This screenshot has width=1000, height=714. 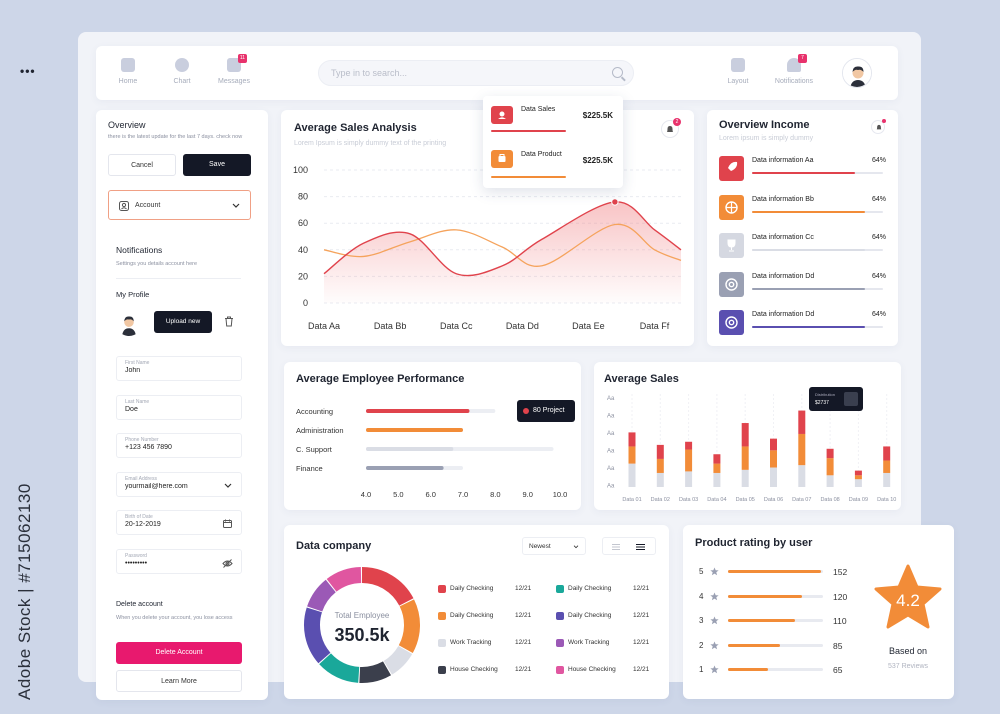 What do you see at coordinates (794, 69) in the screenshot?
I see `nav-notifications: 7 Notifications` at bounding box center [794, 69].